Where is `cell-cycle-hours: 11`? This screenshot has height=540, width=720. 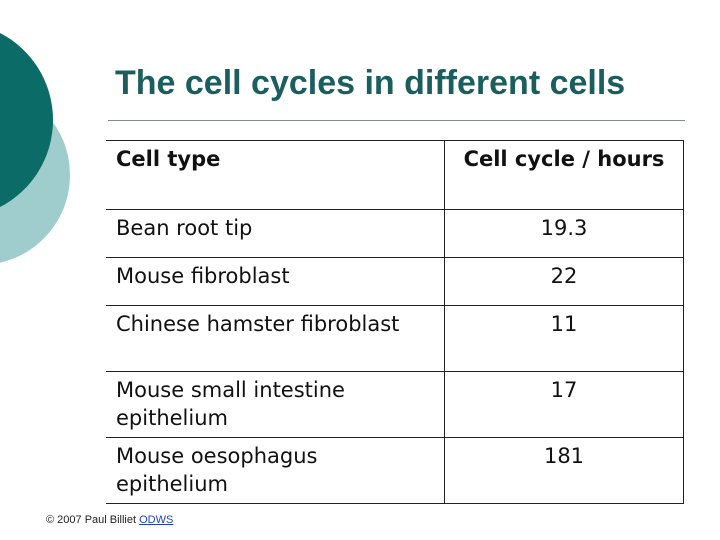
cell-cycle-hours: 11 is located at coordinates (564, 338).